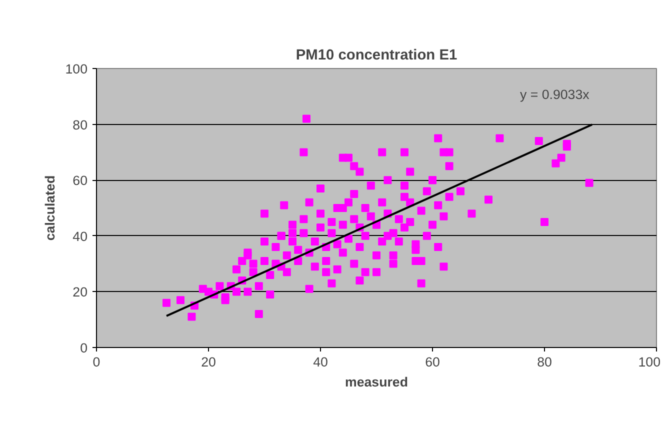 This screenshot has width=662, height=425. I want to click on x-axis-title: measured, so click(376, 382).